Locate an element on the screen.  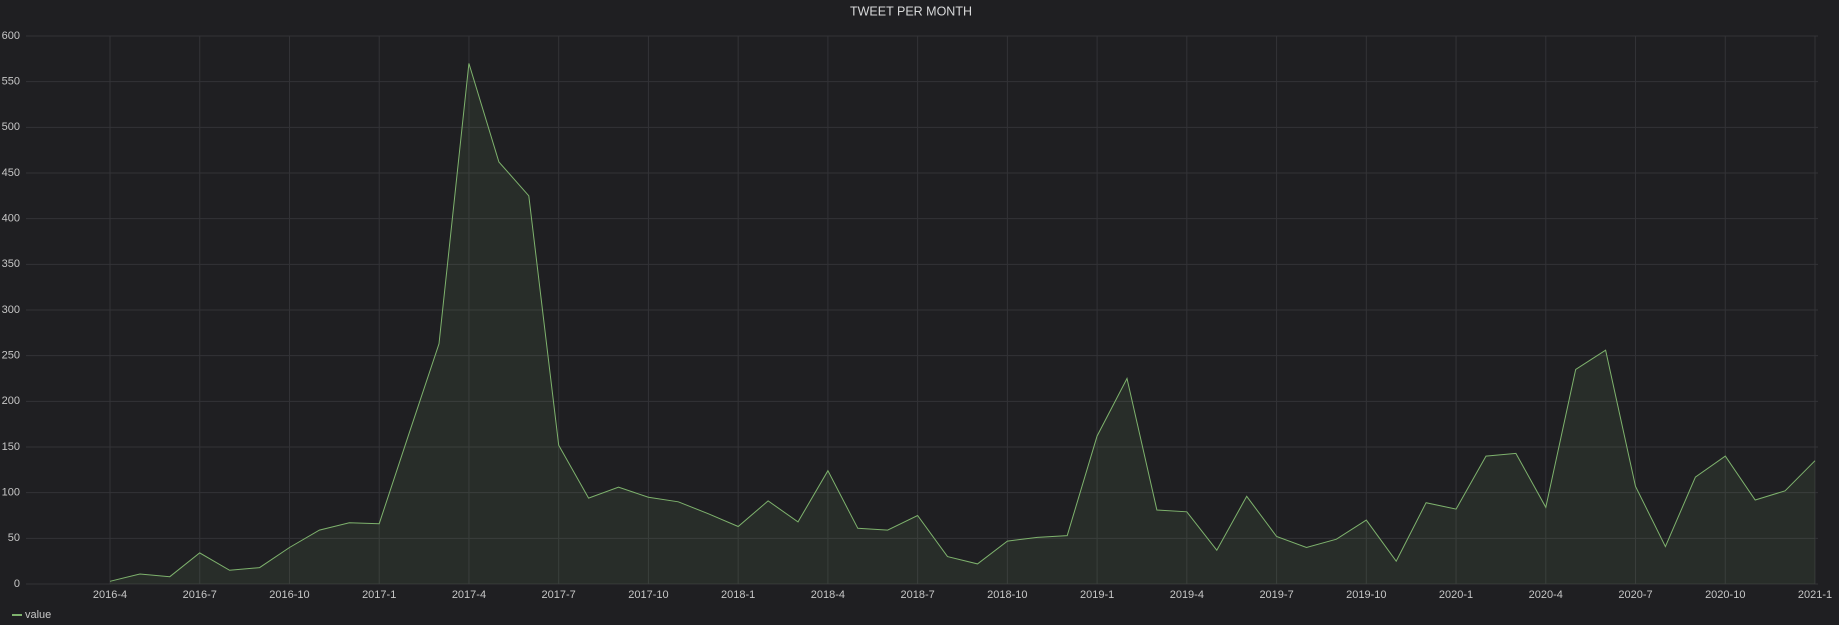
y-tick-label: 50 is located at coordinates (14, 538).